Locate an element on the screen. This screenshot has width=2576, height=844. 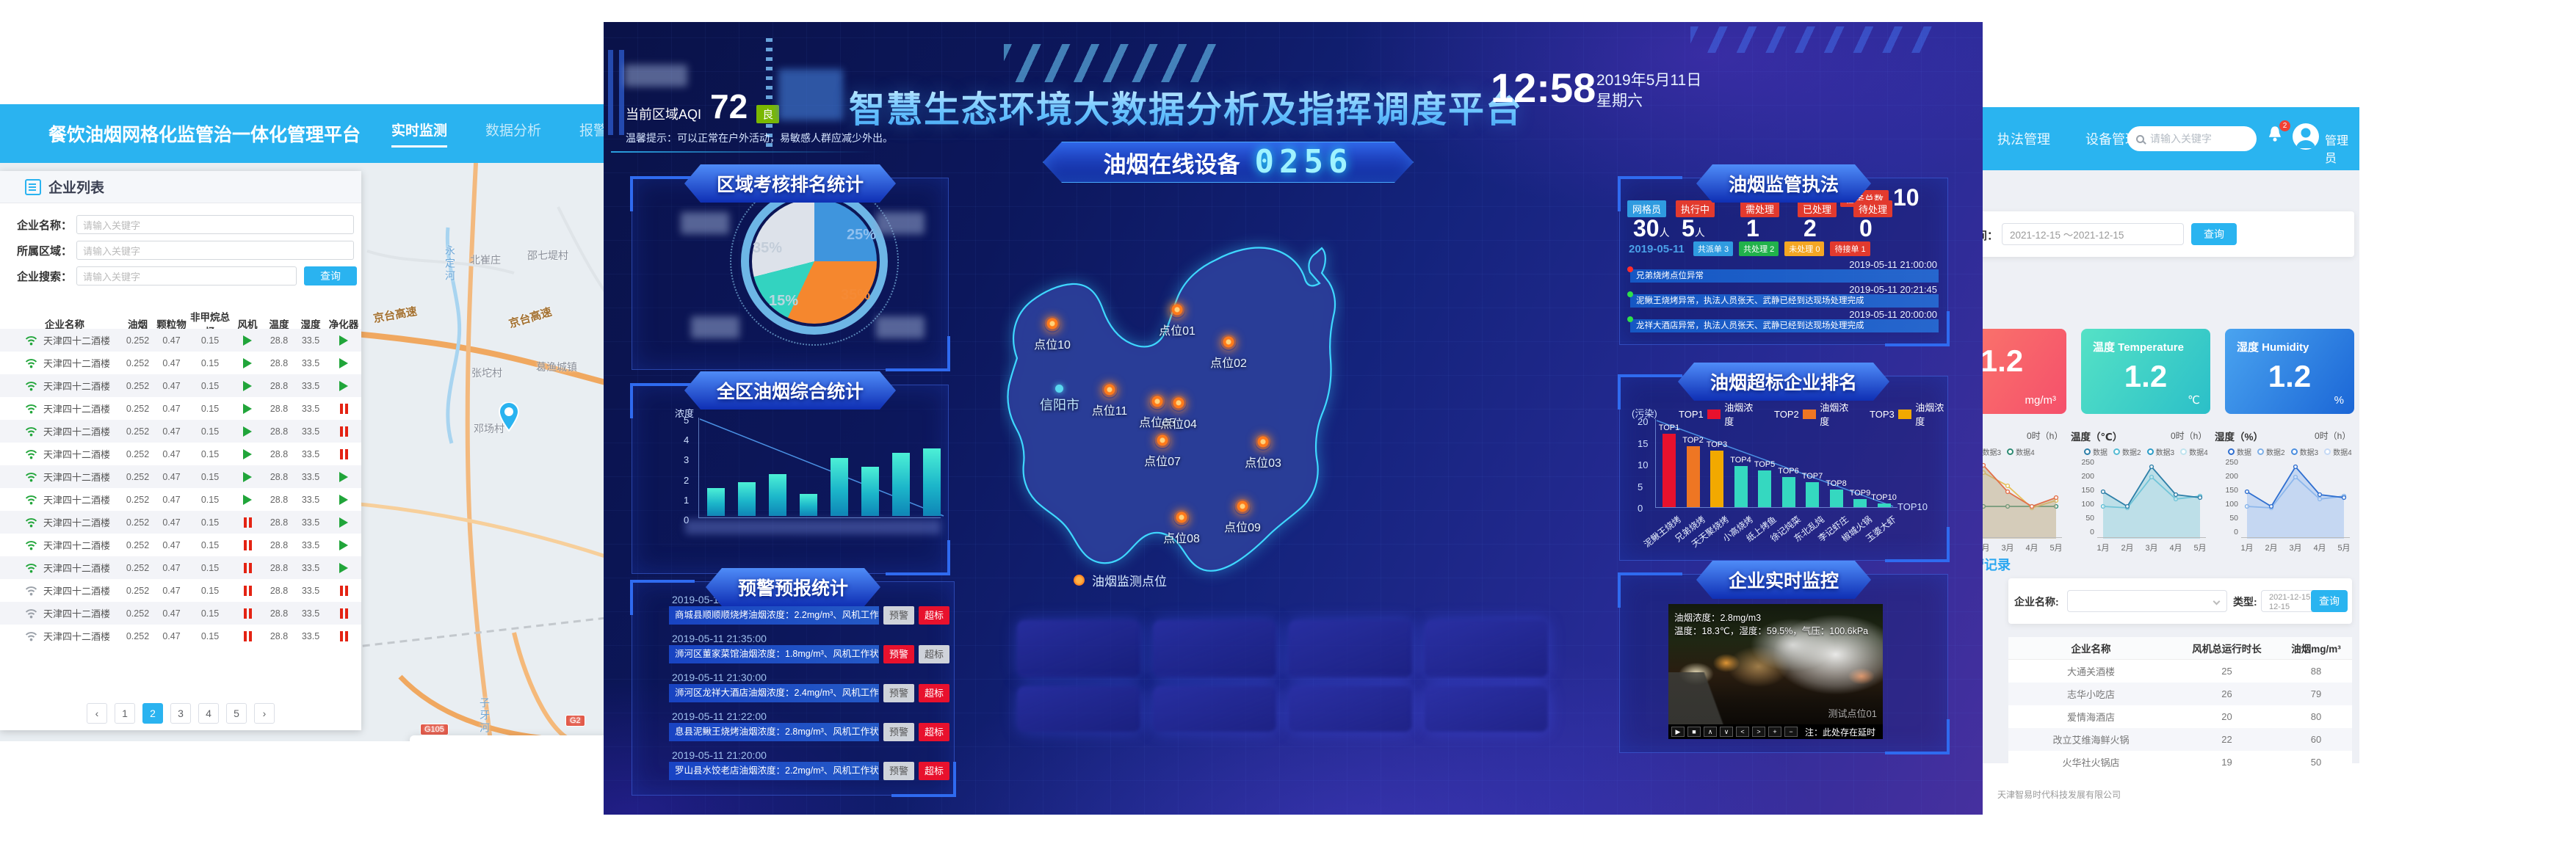
monitor-point-点位02 is located at coordinates (1228, 343).